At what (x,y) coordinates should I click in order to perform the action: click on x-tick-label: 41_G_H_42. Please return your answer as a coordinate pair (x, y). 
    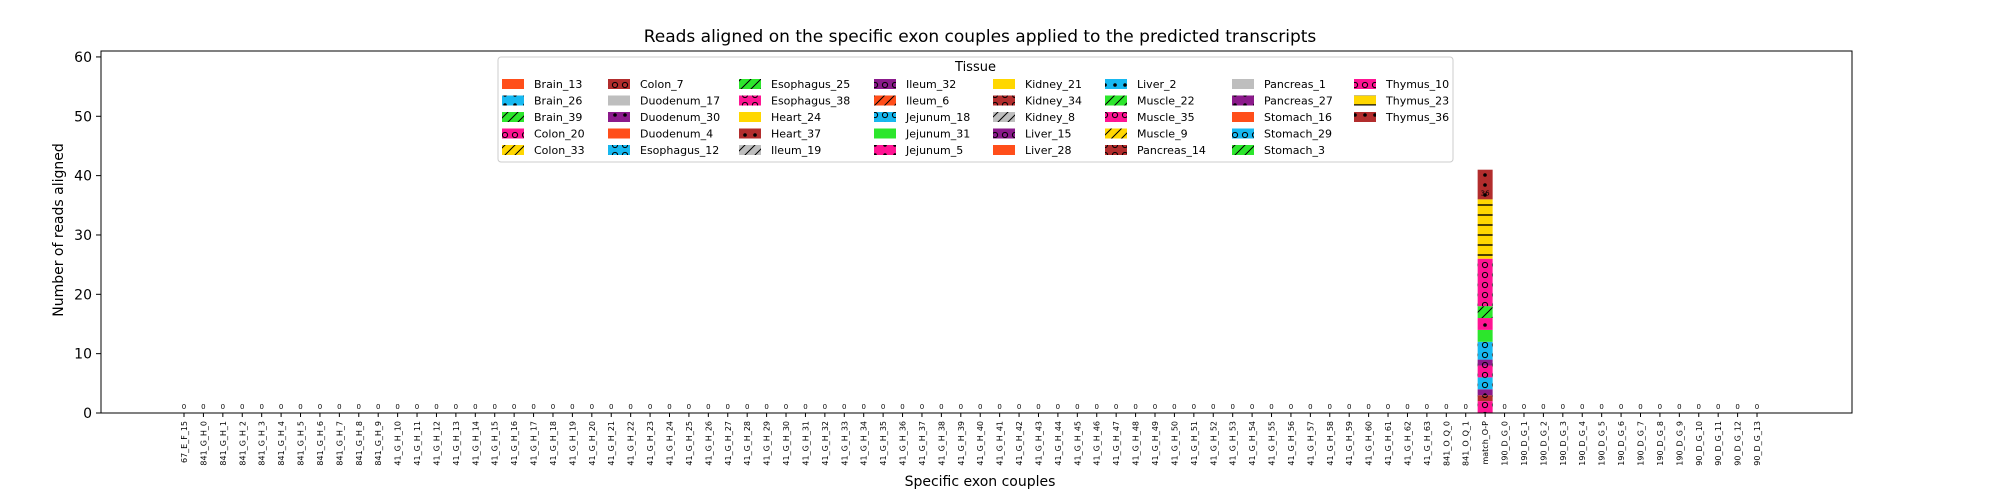
    Looking at the image, I should click on (1019, 443).